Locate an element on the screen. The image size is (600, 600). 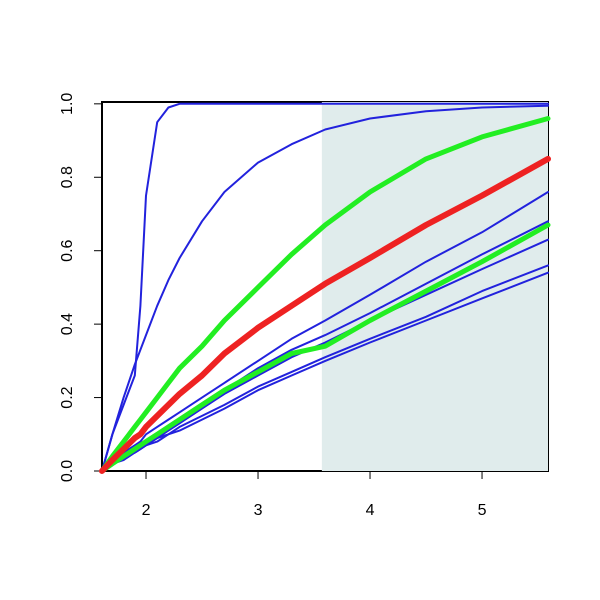
x-tick-label: 5 is located at coordinates (482, 510).